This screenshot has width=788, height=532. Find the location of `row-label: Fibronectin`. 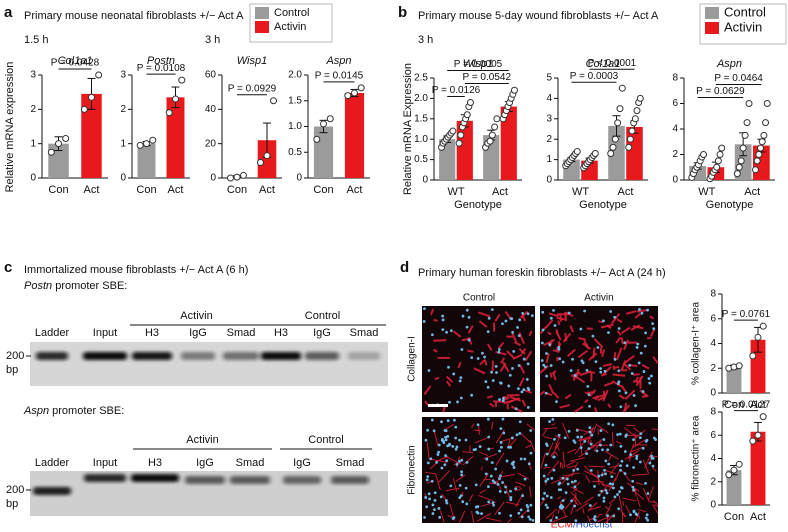

row-label: Fibronectin is located at coordinates (412, 469).